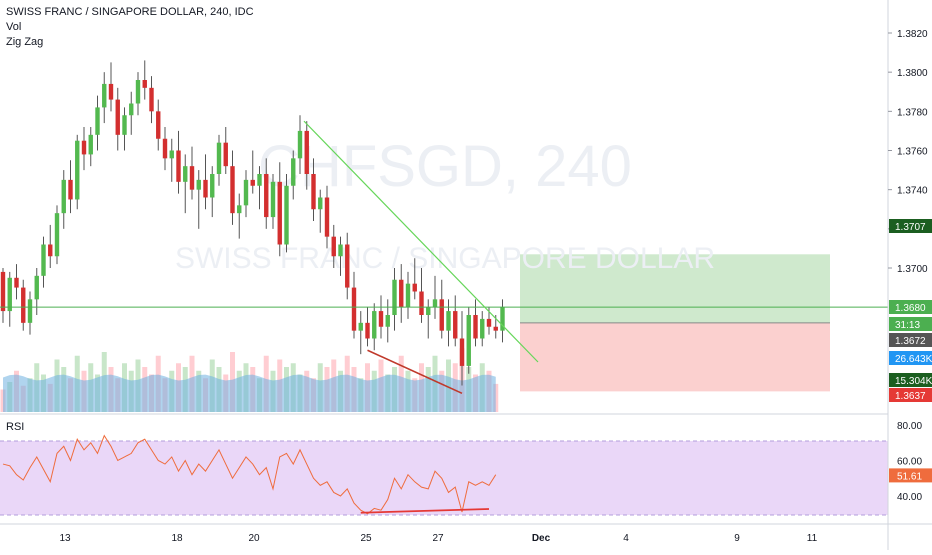 The height and width of the screenshot is (555, 932). I want to click on rsi-path, so click(249, 474).